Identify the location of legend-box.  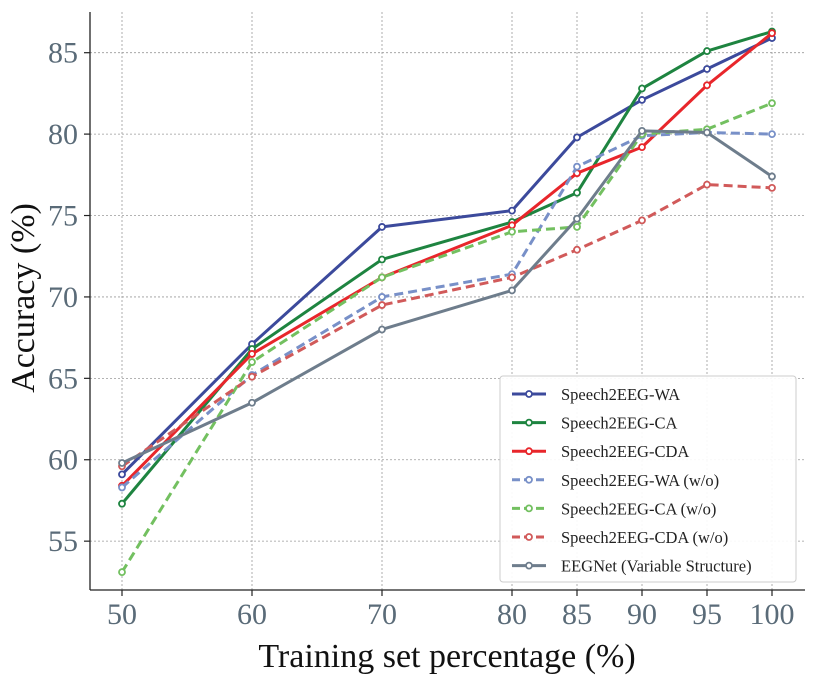
(648, 479).